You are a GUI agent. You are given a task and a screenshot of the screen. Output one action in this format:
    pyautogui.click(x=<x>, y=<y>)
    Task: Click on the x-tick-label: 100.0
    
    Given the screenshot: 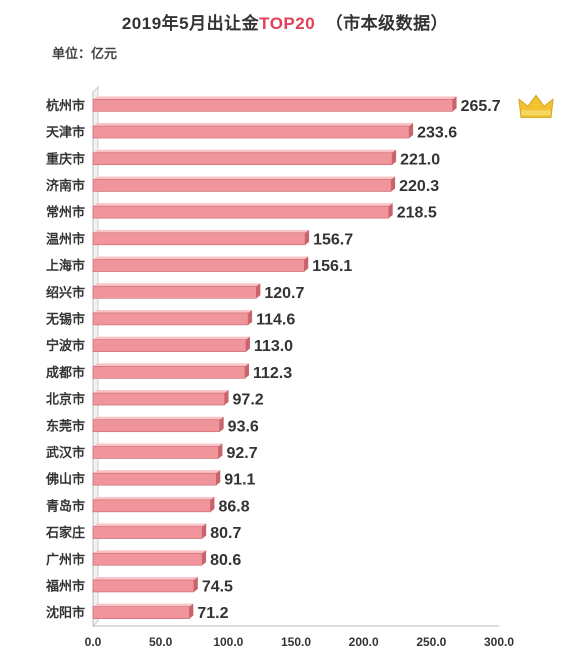 What is the action you would take?
    pyautogui.click(x=228, y=642)
    